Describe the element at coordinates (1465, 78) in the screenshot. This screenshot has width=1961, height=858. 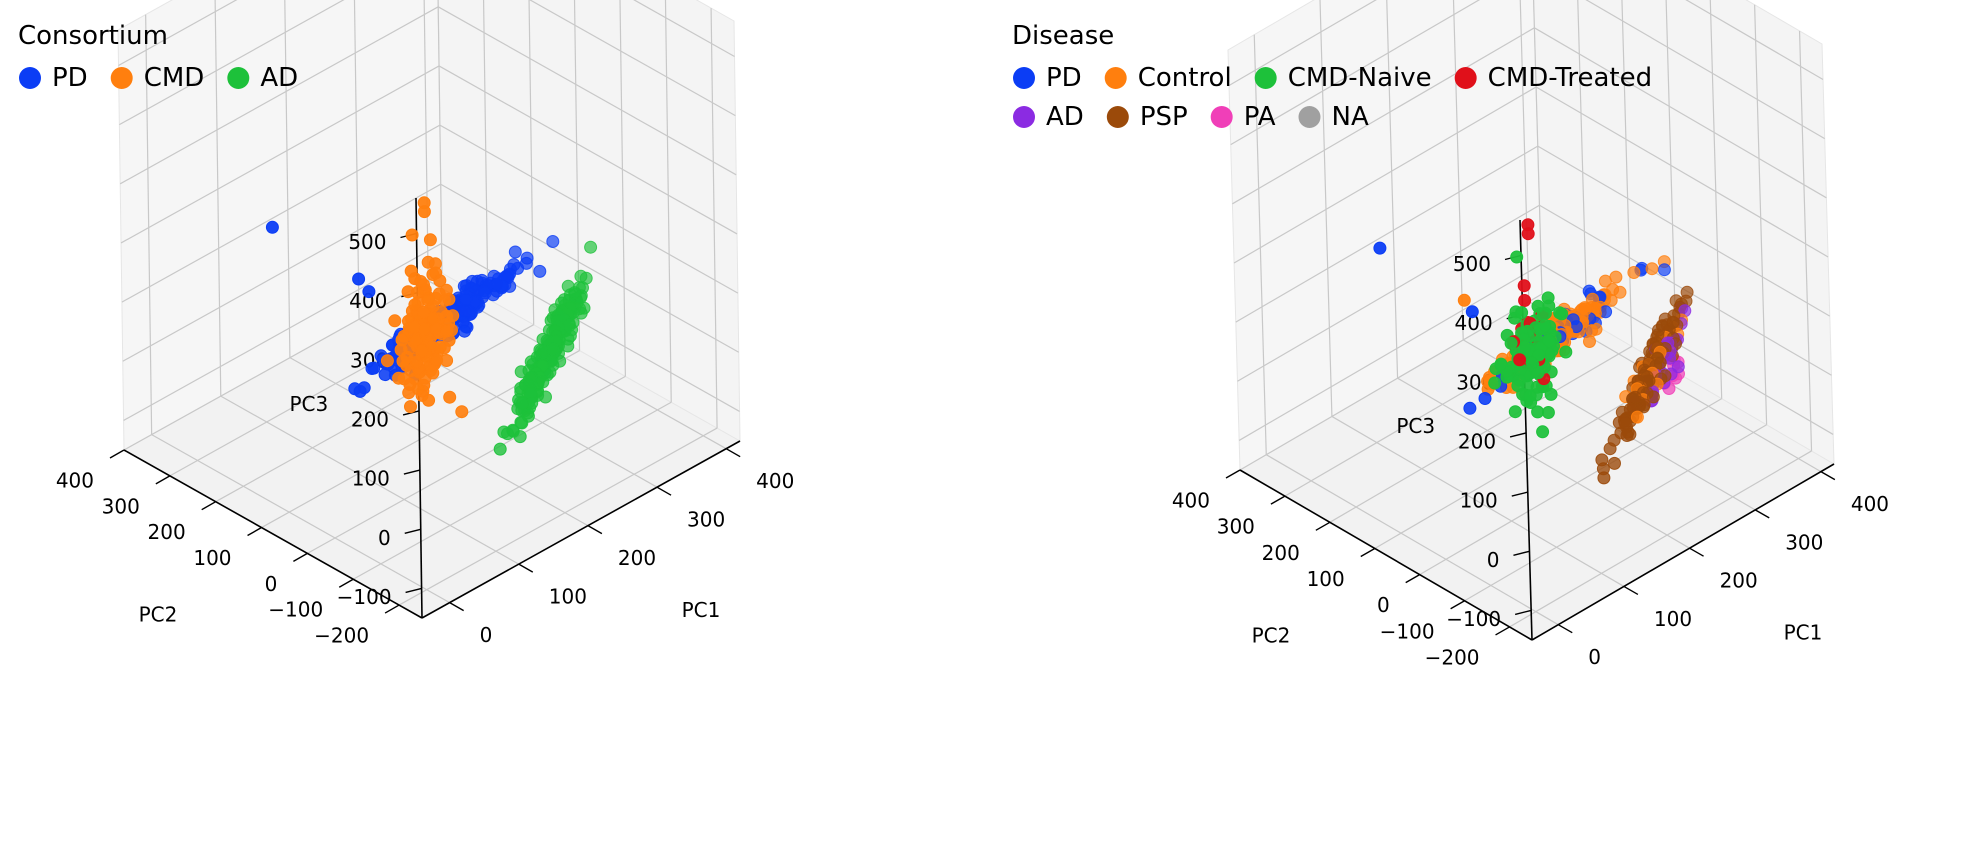
I see `legend-marker-cmd-treated` at that location.